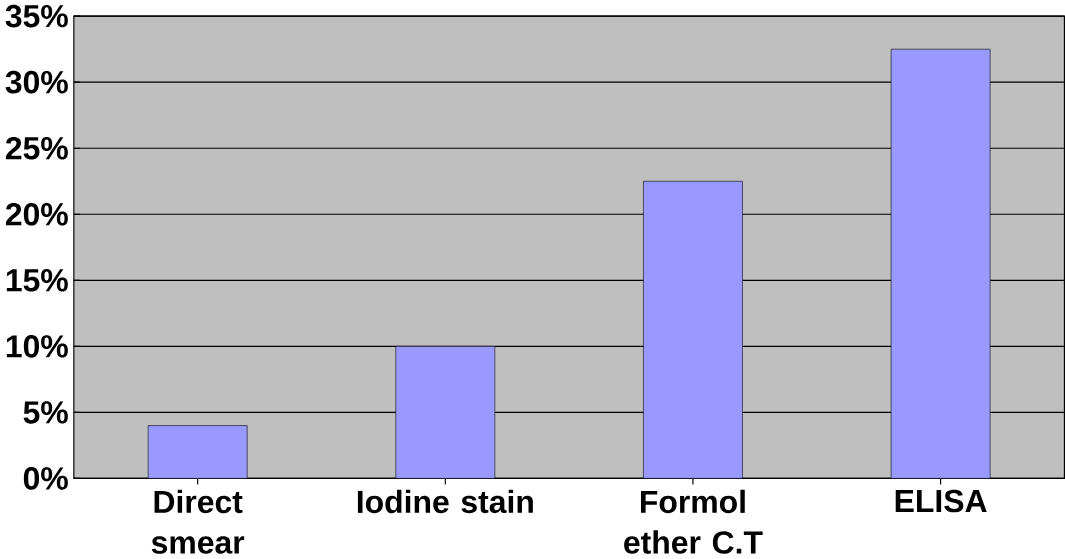  I want to click on y-tick-label: 0%, so click(45, 478).